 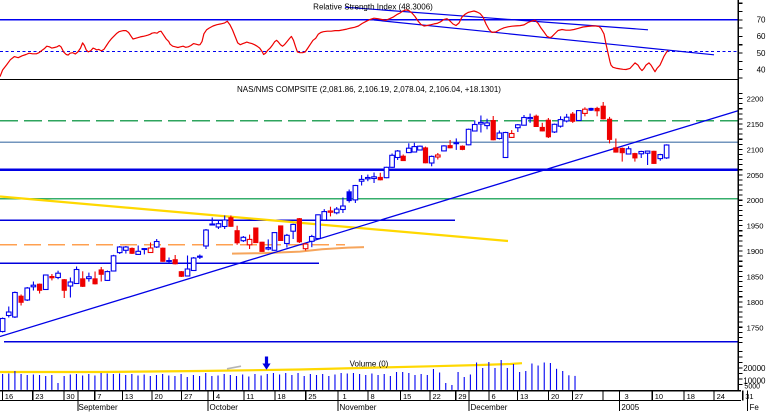 I want to click on svg-text: Fe, so click(x=755, y=407).